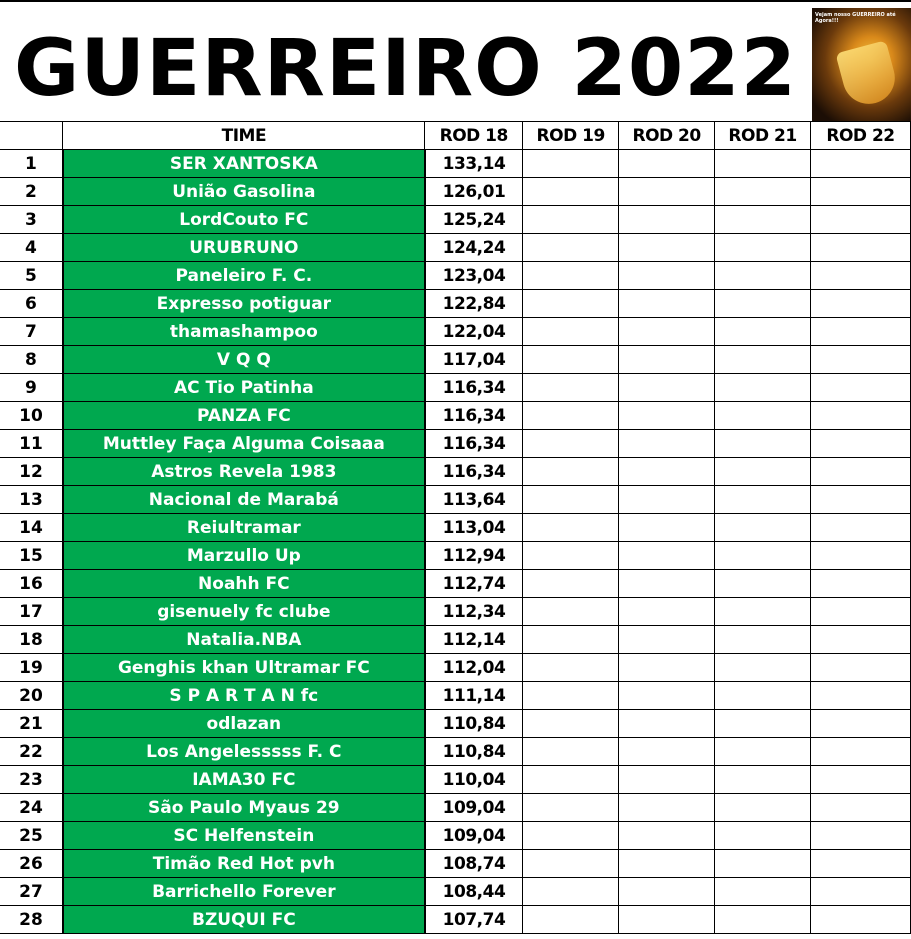  I want to click on rod18-cell: 117,04, so click(474, 359).